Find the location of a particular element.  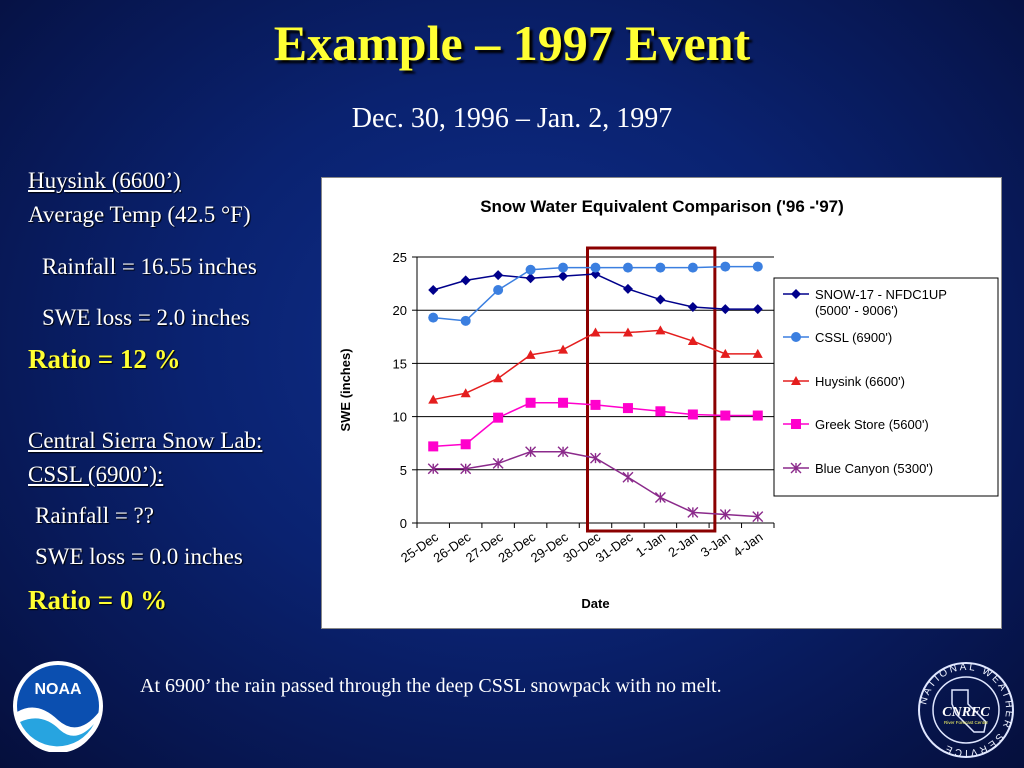

legend-label: CSSL (6900') is located at coordinates (853, 337).